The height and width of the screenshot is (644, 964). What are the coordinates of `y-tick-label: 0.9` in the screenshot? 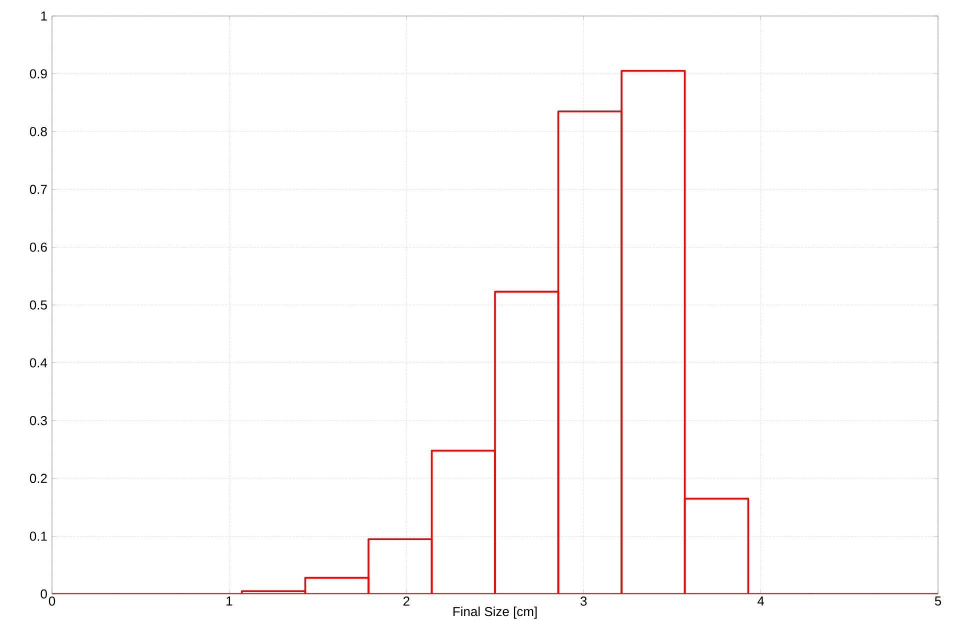 It's located at (38, 73).